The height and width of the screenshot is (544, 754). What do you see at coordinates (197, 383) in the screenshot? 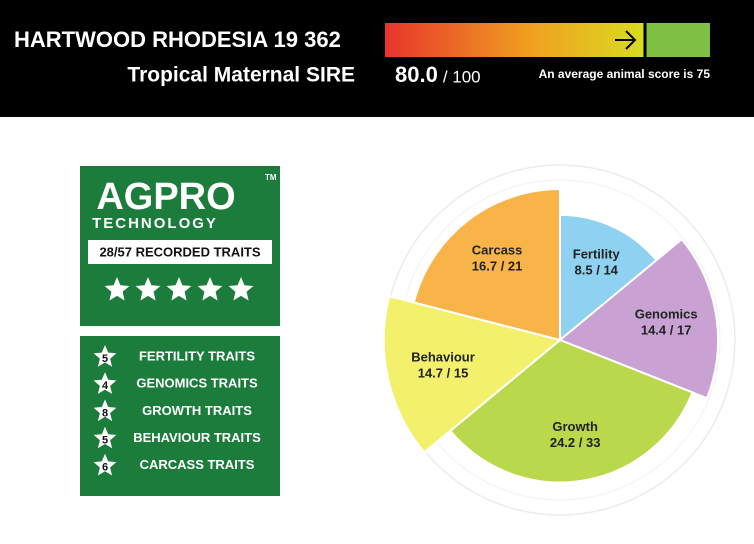
I see `trait-label: GENOMICS TRAITS` at bounding box center [197, 383].